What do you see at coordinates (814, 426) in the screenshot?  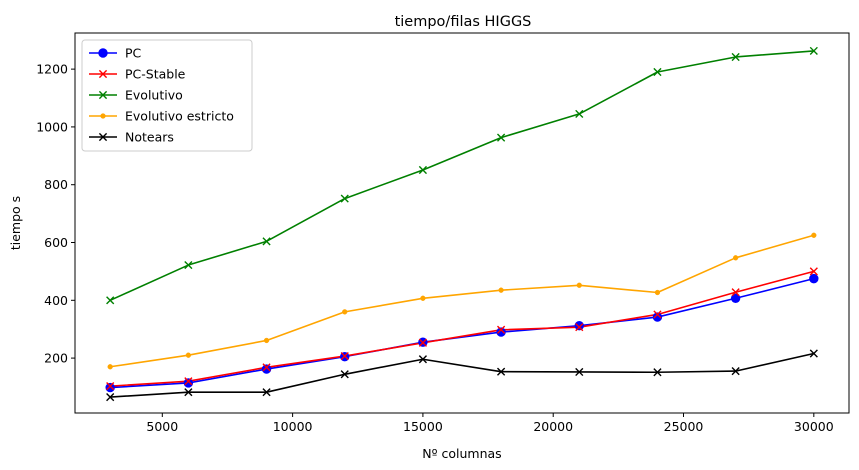 I see `x-tick-label: 30000` at bounding box center [814, 426].